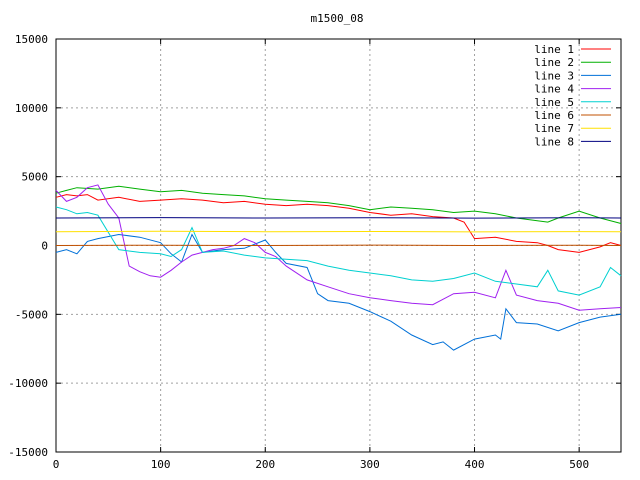  What do you see at coordinates (554, 128) in the screenshot?
I see `legend-label-7: line 7` at bounding box center [554, 128].